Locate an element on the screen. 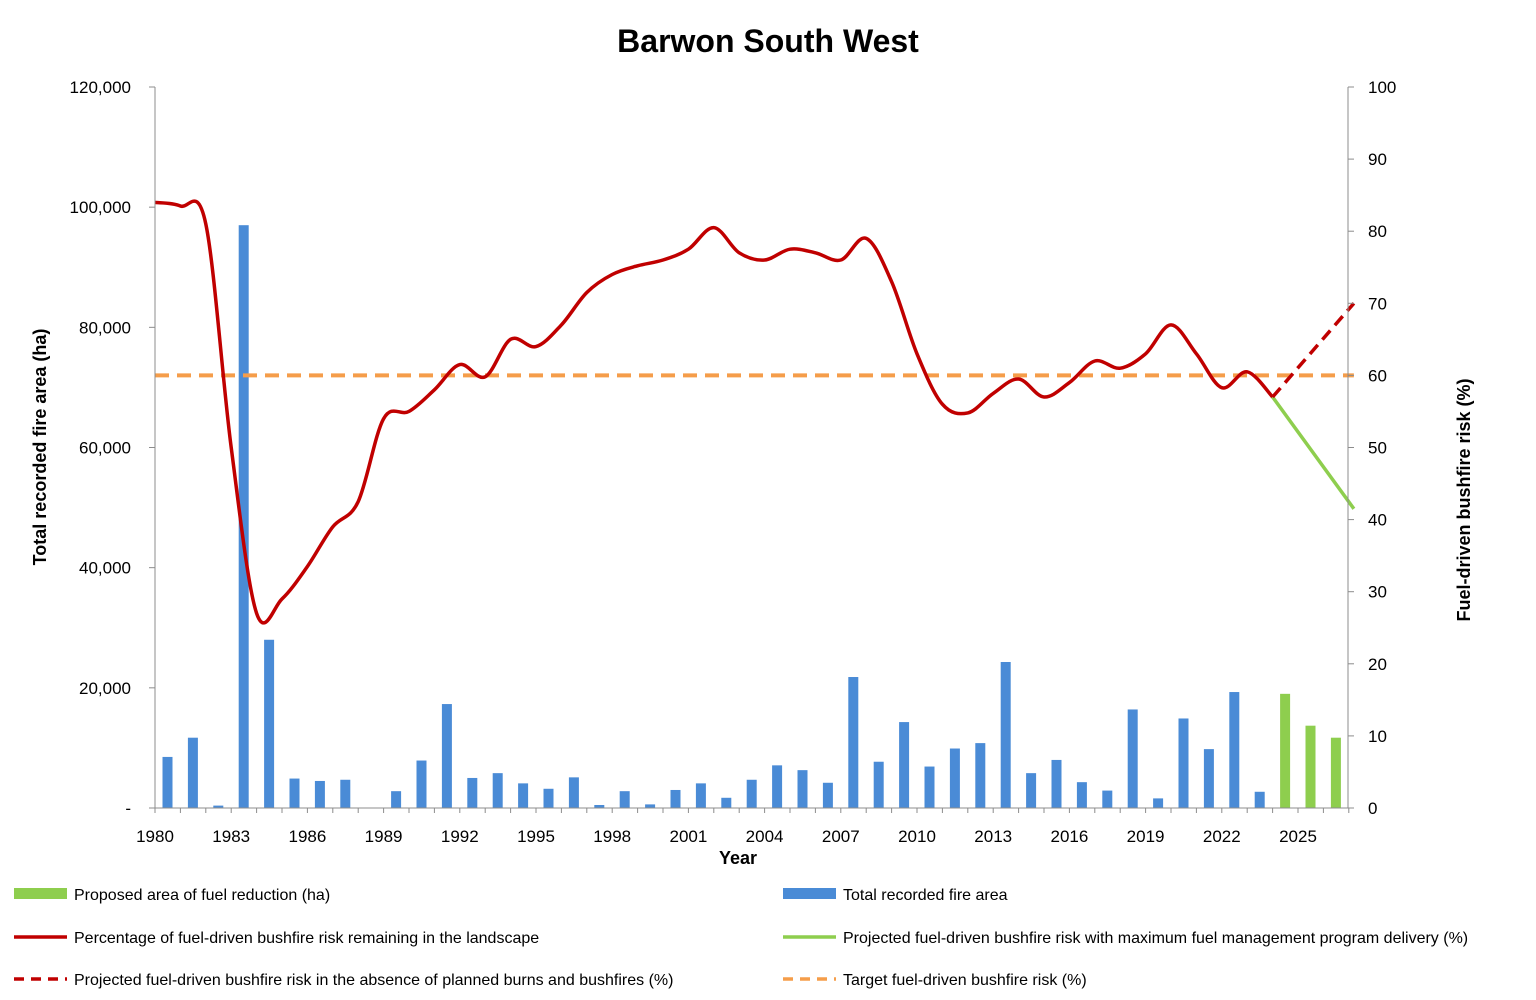 The image size is (1536, 1000). x-tick-label: 1989 is located at coordinates (384, 836).